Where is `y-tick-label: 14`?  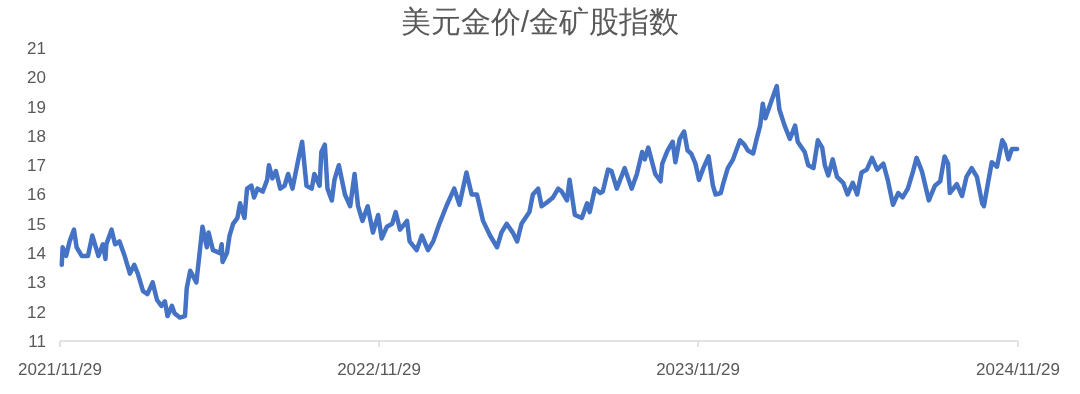
y-tick-label: 14 is located at coordinates (36, 254).